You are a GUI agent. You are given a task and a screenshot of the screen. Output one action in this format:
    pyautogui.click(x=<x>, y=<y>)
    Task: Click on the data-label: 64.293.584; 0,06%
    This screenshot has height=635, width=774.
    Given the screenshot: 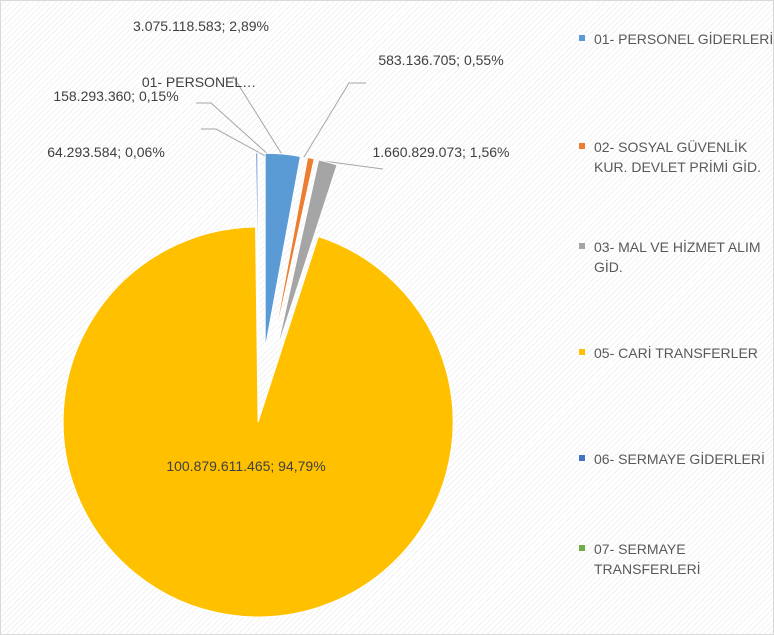 What is the action you would take?
    pyautogui.click(x=106, y=152)
    